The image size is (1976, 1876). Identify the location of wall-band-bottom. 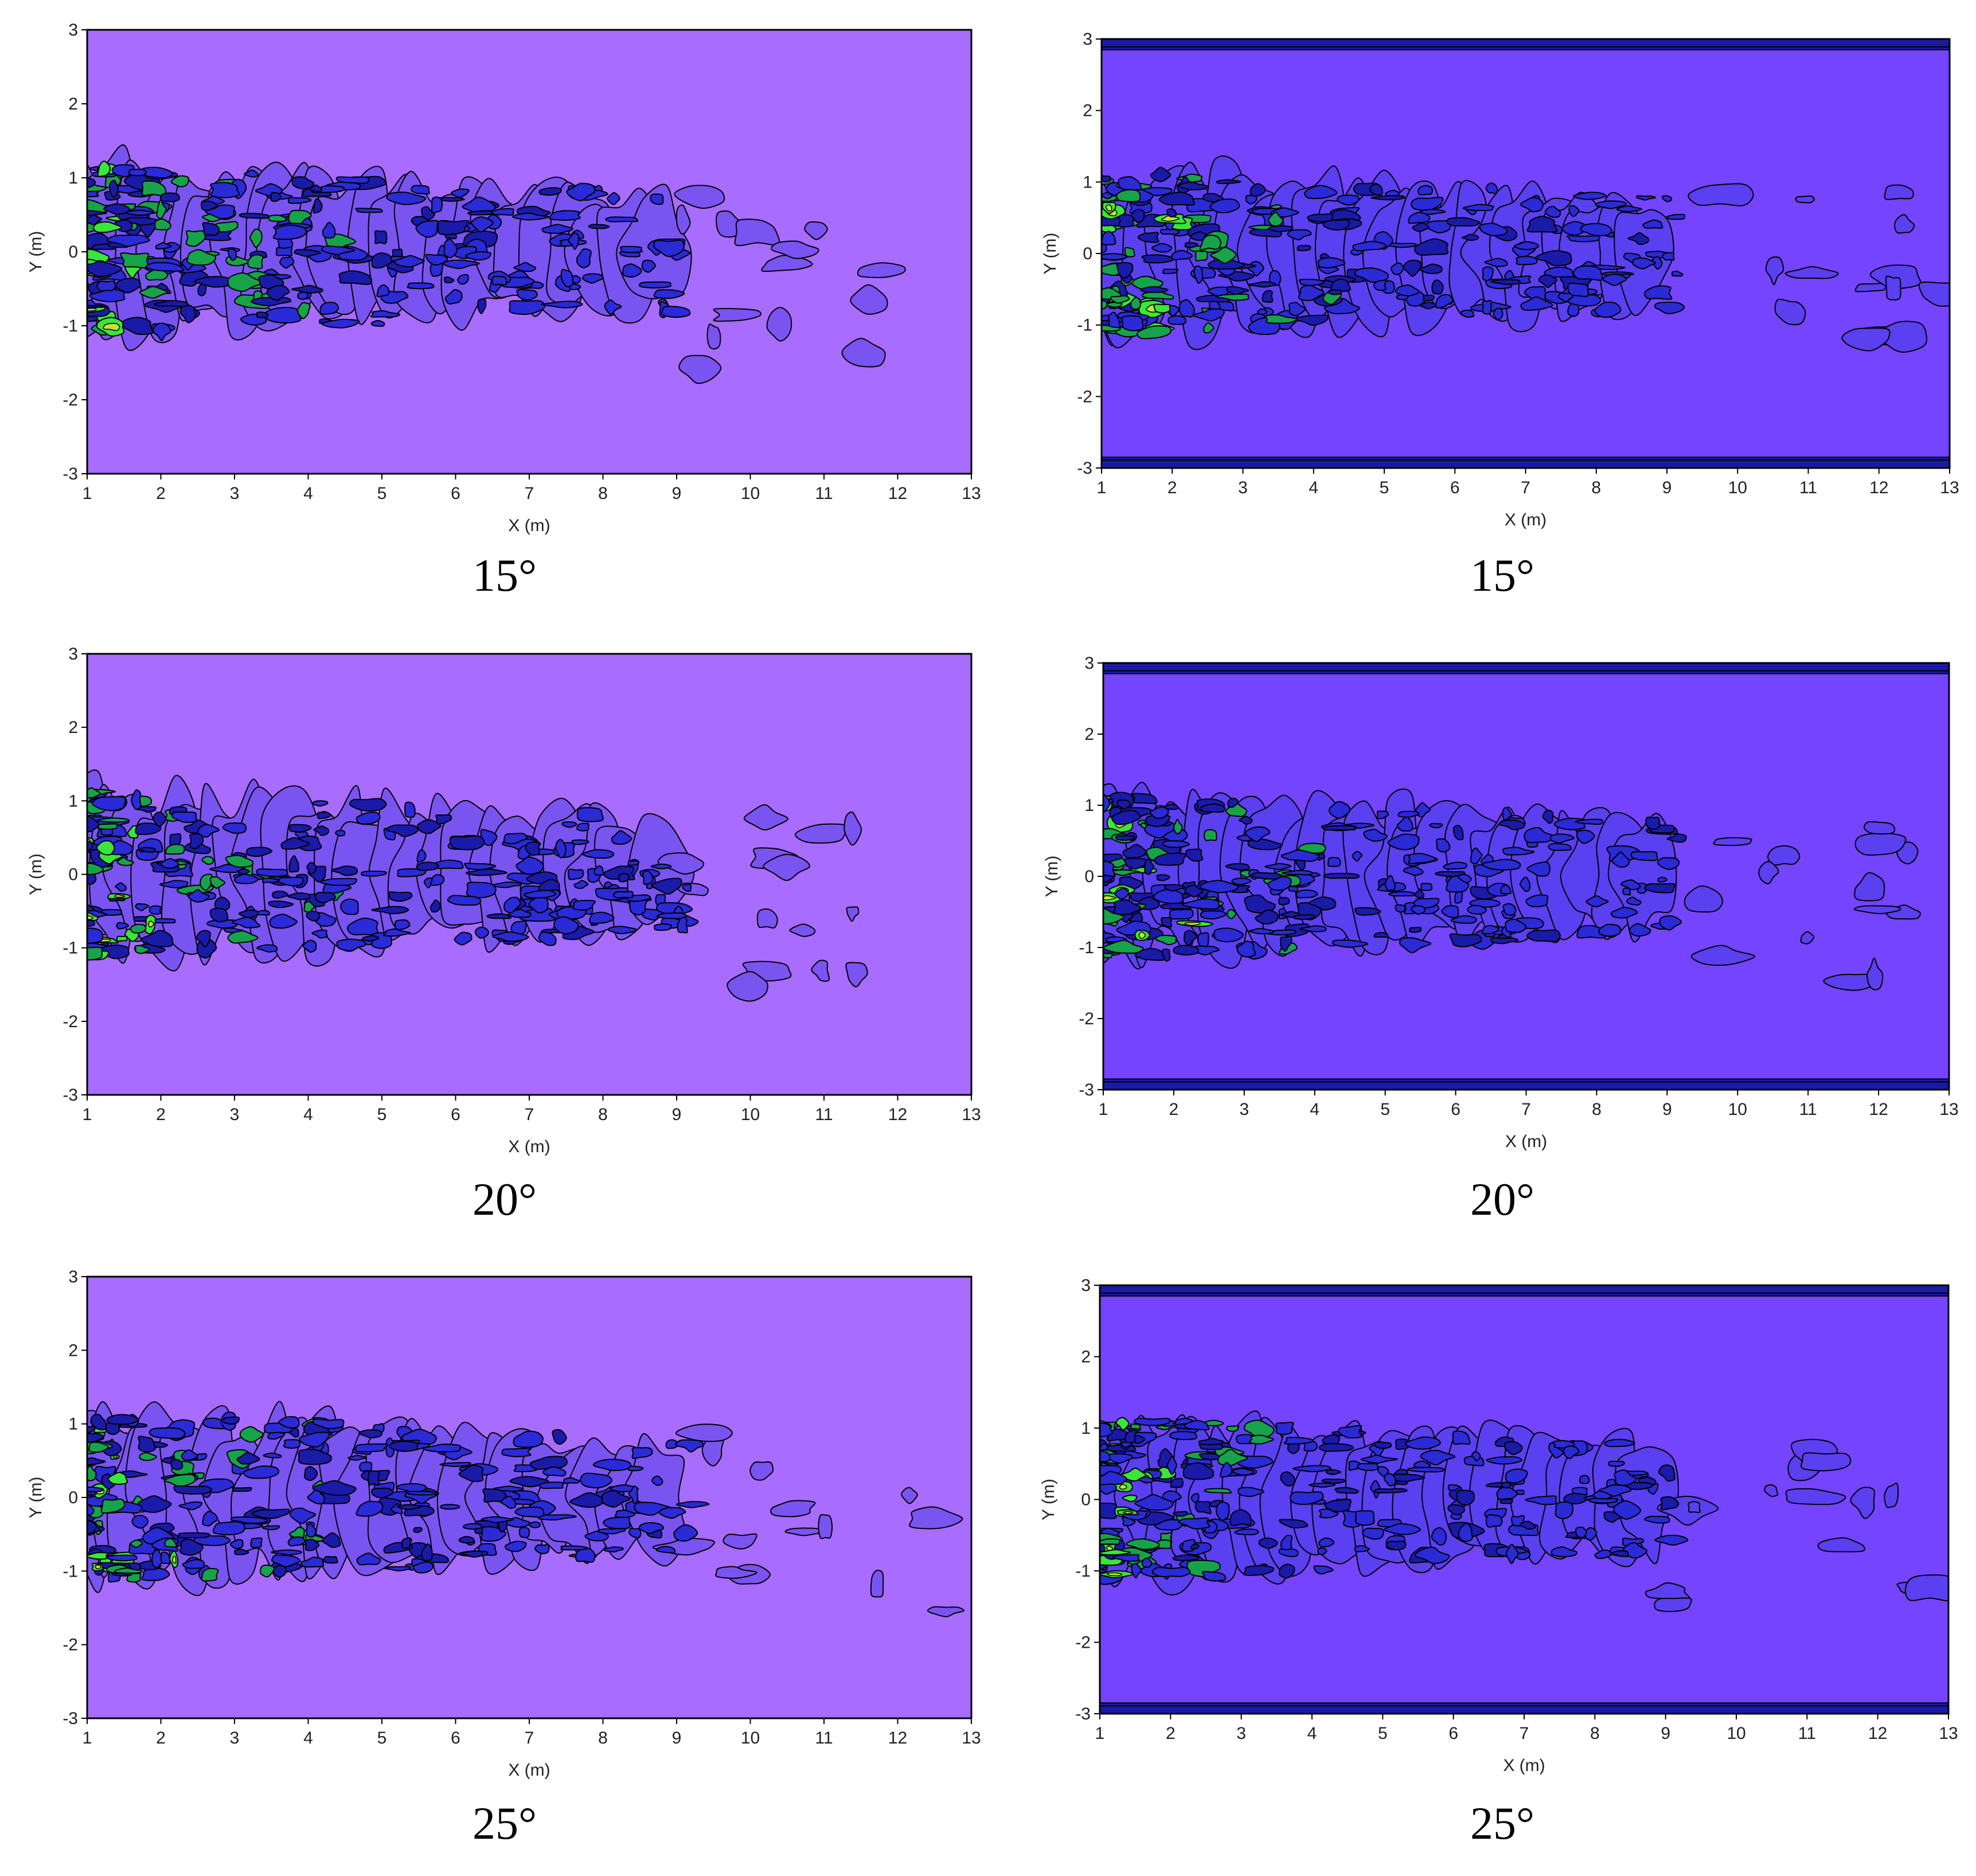
(1526, 1084).